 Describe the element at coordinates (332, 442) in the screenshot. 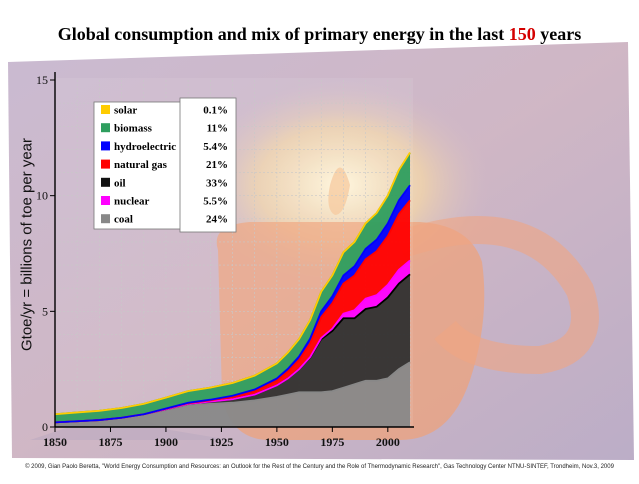

I see `x-tick-label: 1975` at that location.